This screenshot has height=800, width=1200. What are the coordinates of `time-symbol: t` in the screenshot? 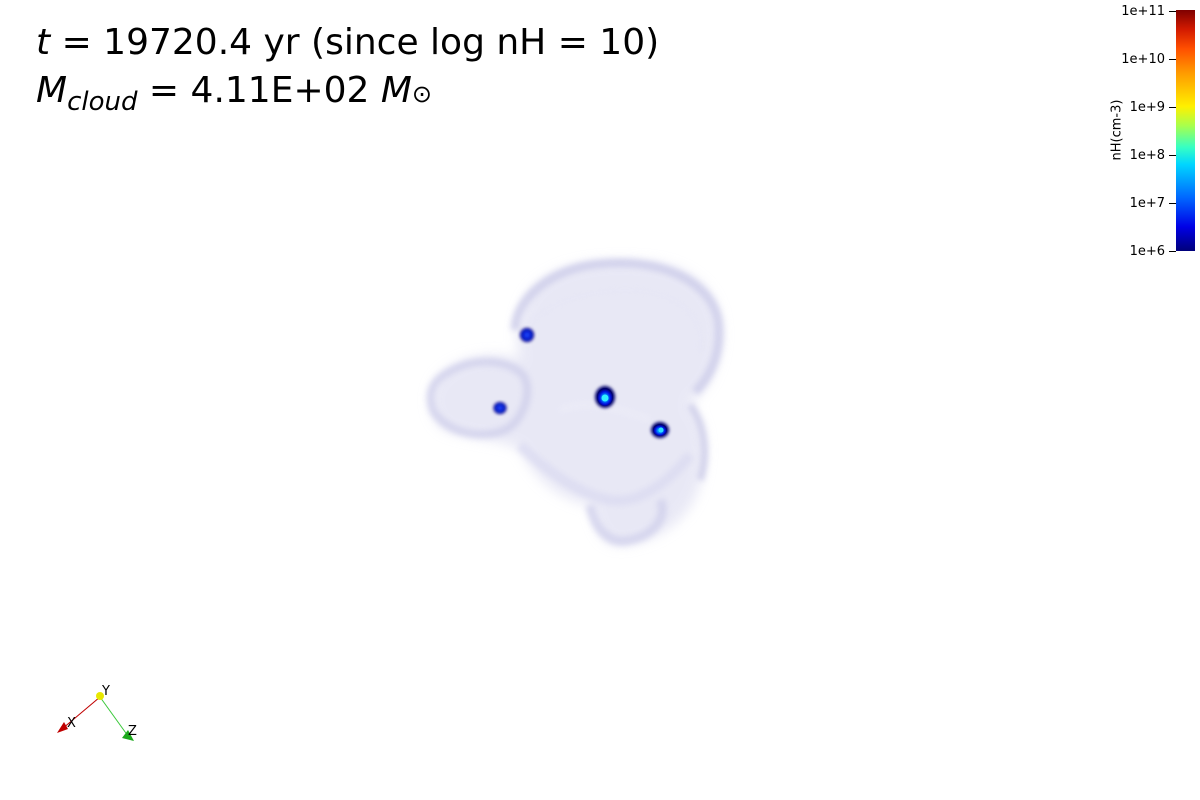 It's located at (43, 42).